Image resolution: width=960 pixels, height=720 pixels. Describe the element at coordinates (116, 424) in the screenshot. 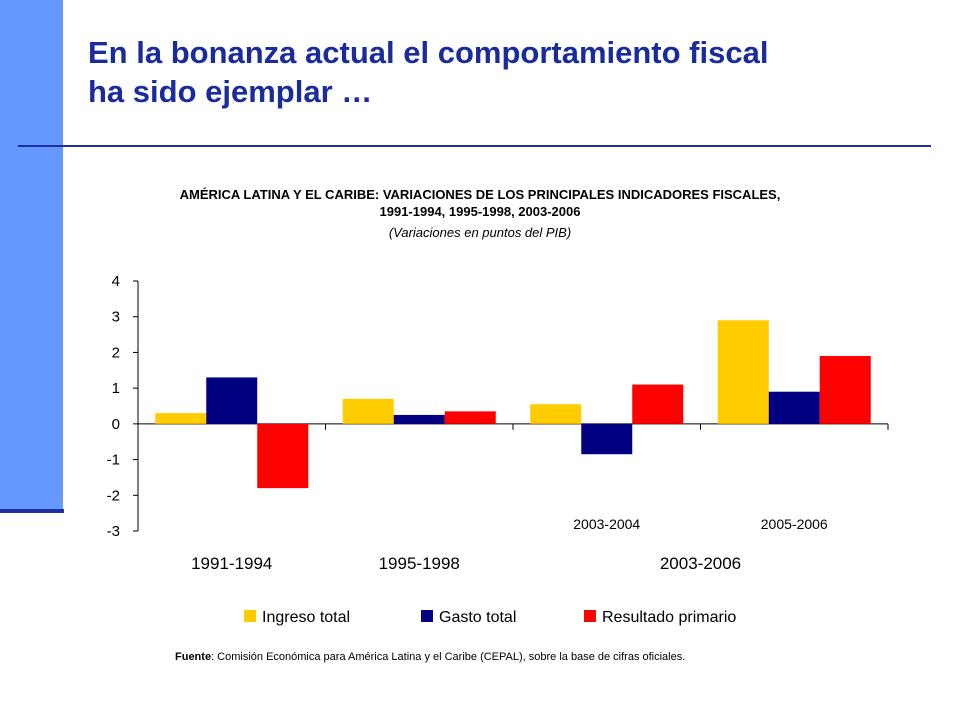

I see `y-tick-label: 0` at that location.